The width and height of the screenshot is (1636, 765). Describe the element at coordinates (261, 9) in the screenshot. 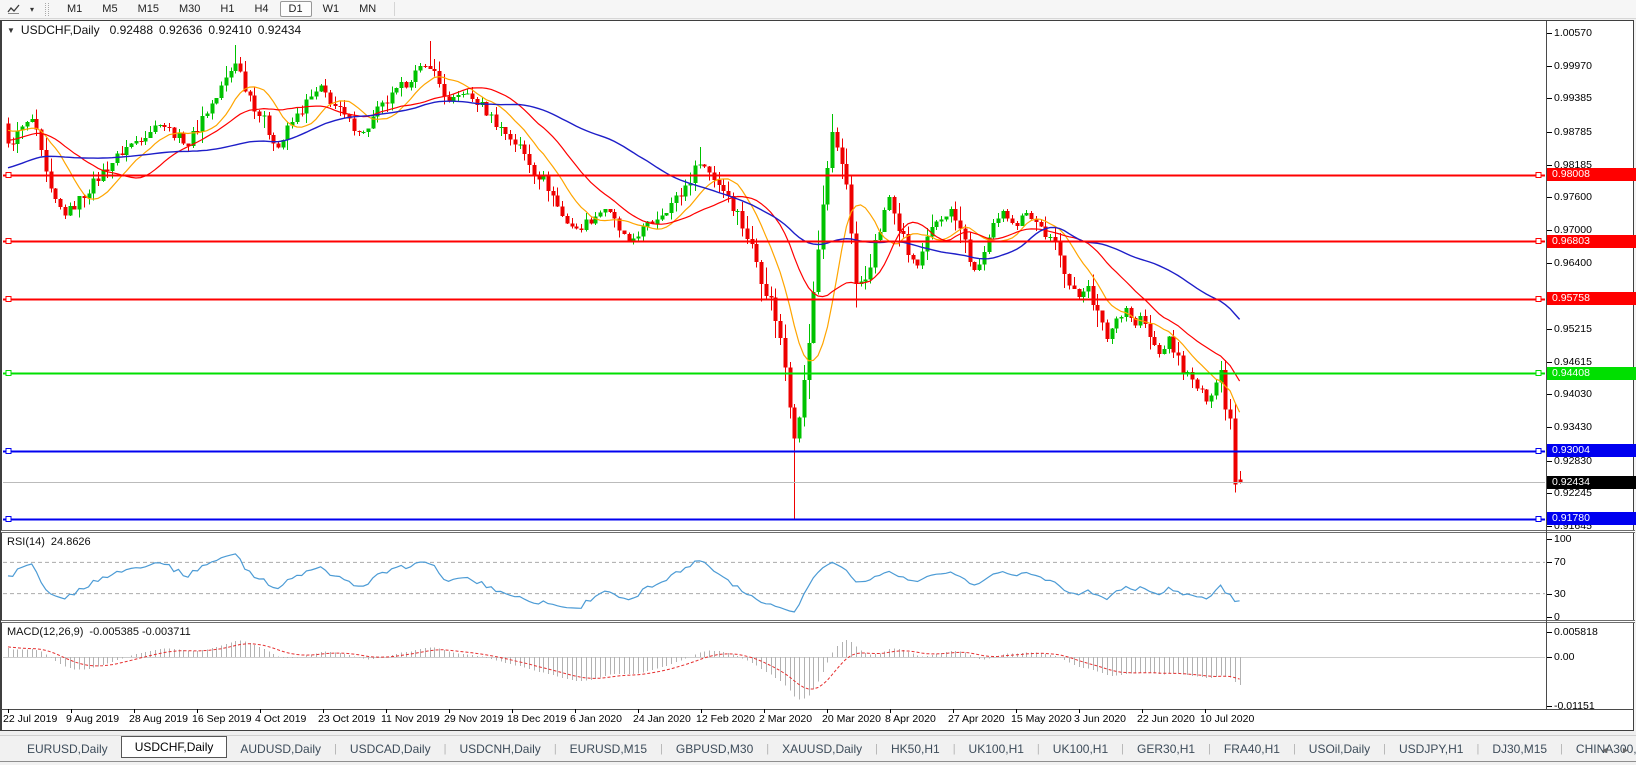

I see `timeframe-button-h4: H4` at that location.